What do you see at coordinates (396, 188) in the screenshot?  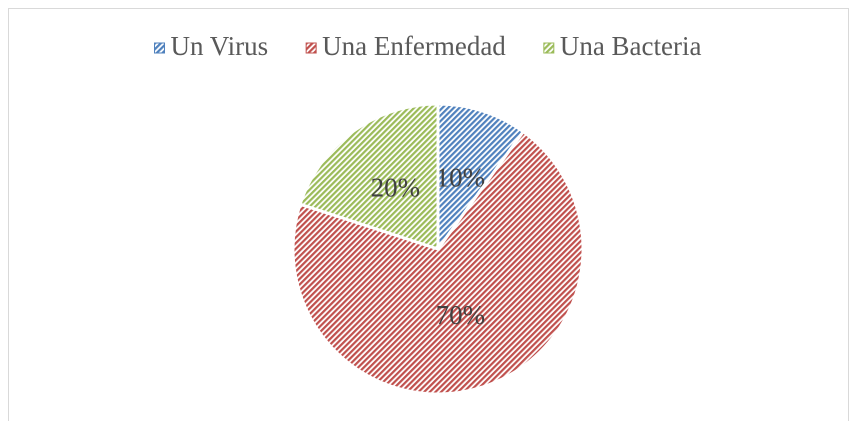 I see `slice-label: 20%` at bounding box center [396, 188].